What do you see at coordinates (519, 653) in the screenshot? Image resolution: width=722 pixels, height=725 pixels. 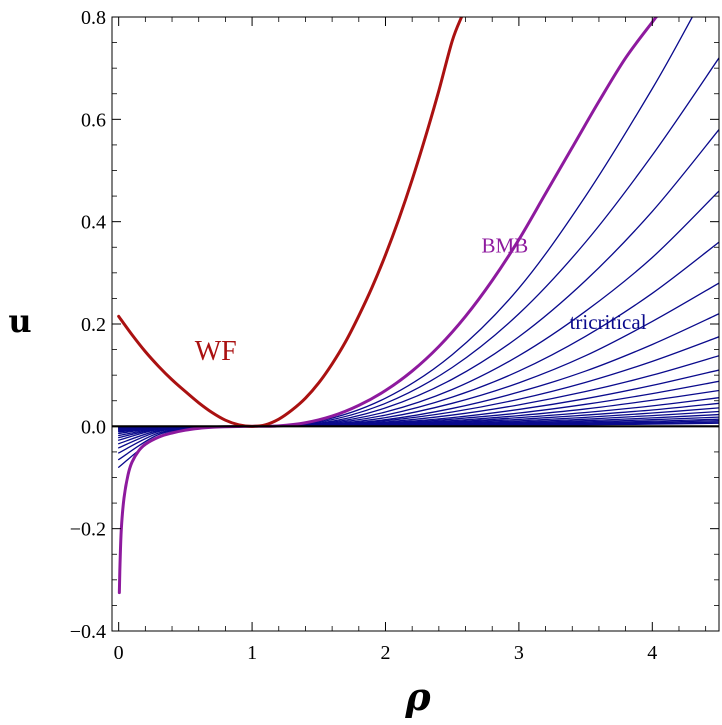 I see `x-tick-label: 3` at bounding box center [519, 653].